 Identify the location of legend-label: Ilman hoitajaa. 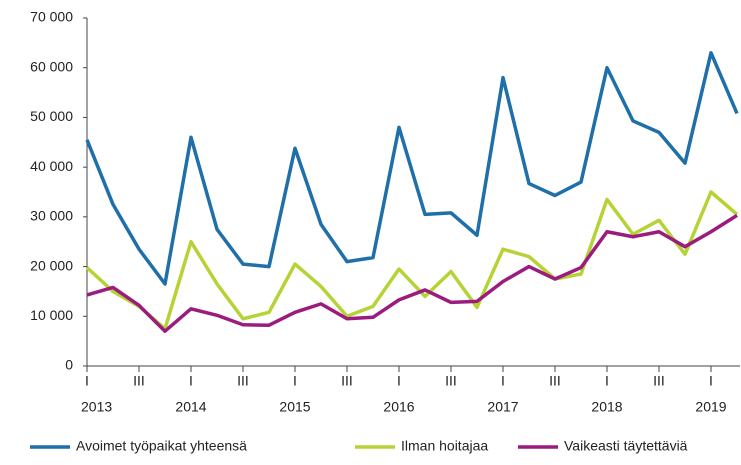
(444, 446).